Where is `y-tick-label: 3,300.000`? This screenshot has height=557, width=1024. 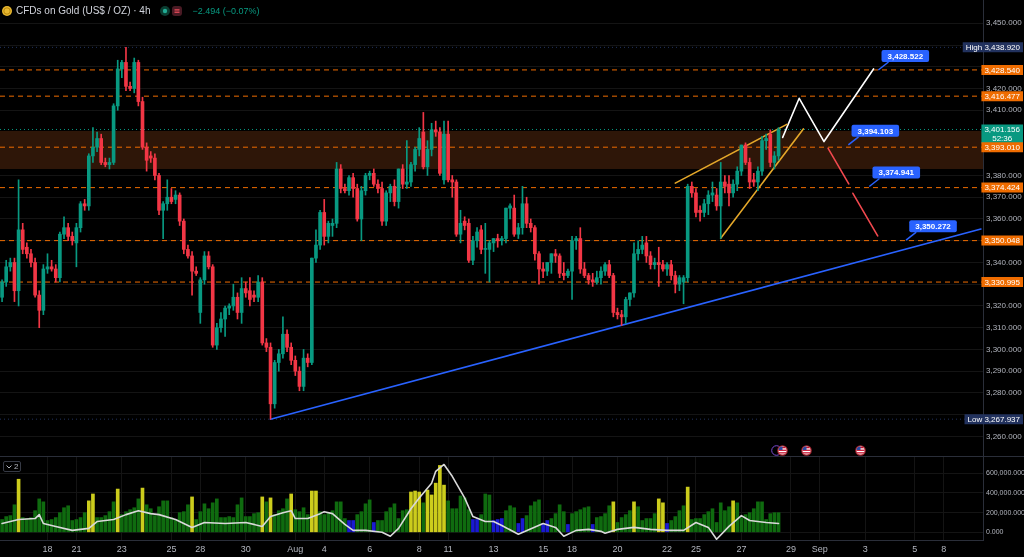
y-tick-label: 3,300.000 is located at coordinates (1004, 349).